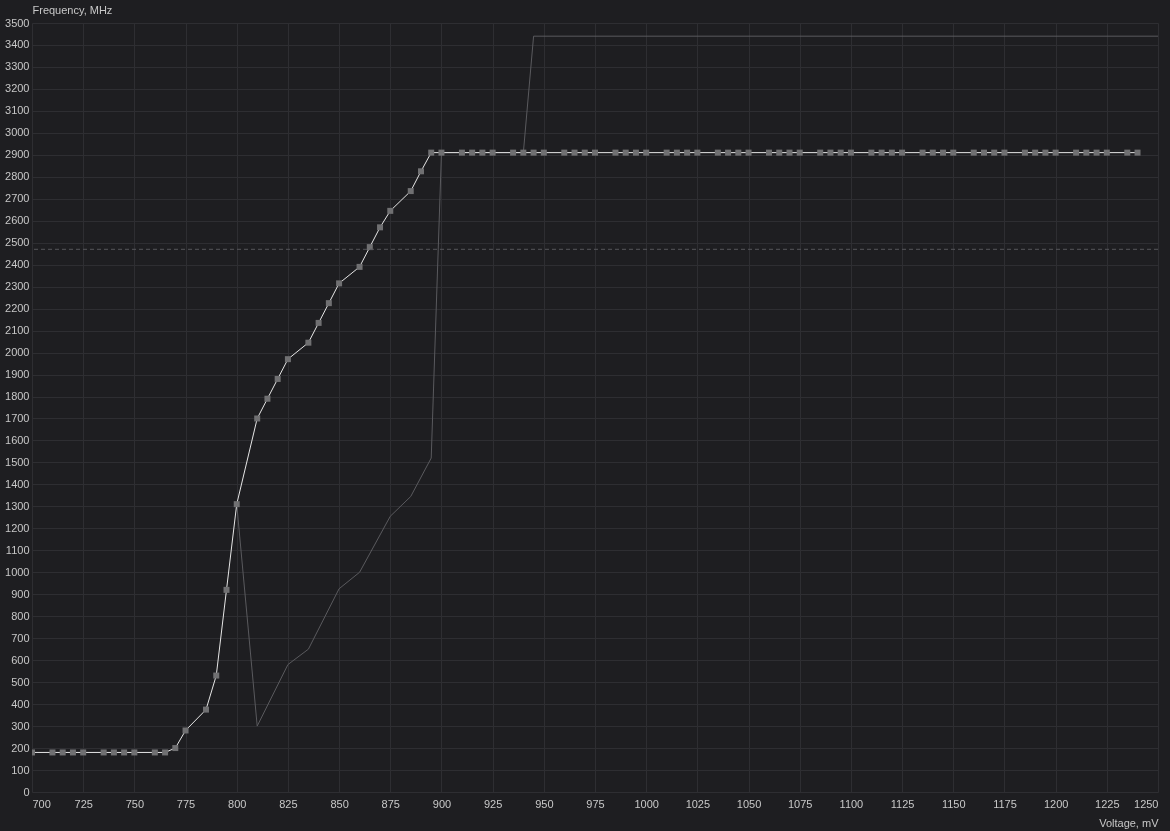 This screenshot has height=831, width=1170. Describe the element at coordinates (186, 803) in the screenshot. I see `x-tick-label: 775` at that location.